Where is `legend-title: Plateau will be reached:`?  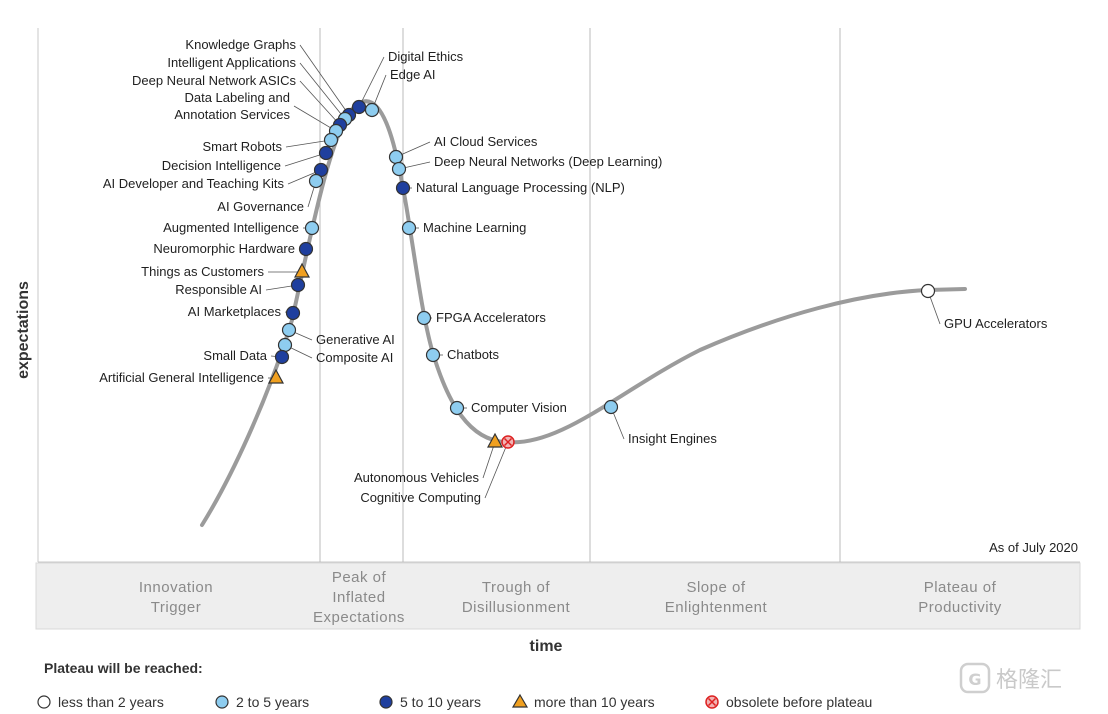 legend-title: Plateau will be reached: is located at coordinates (123, 668).